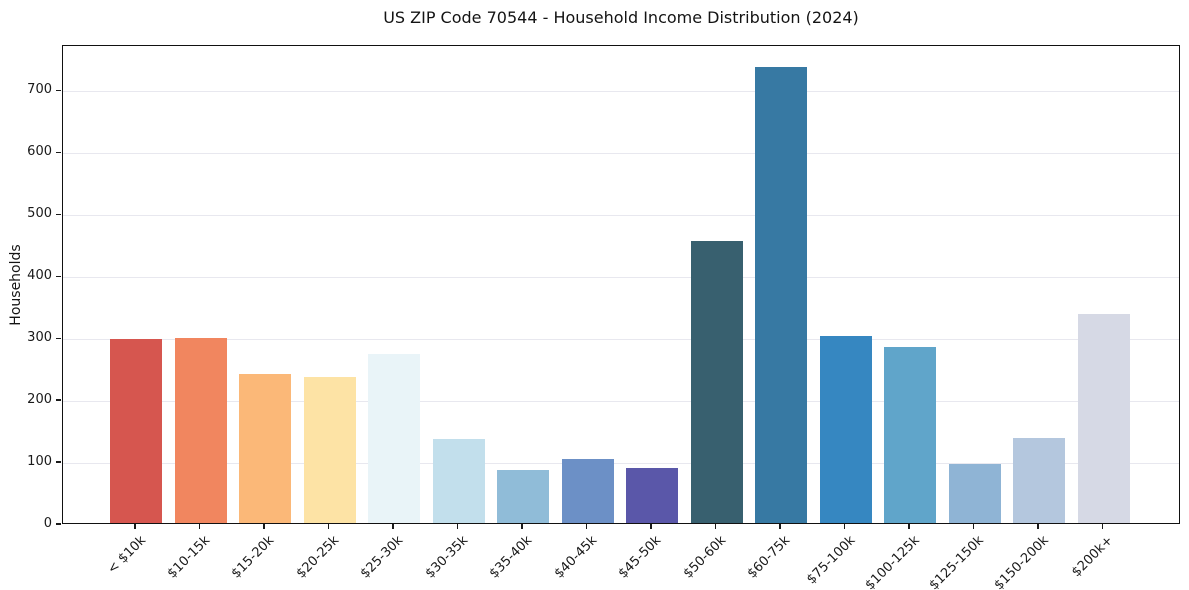 The image size is (1189, 590). Describe the element at coordinates (523, 496) in the screenshot. I see `bar-35-40k` at that location.